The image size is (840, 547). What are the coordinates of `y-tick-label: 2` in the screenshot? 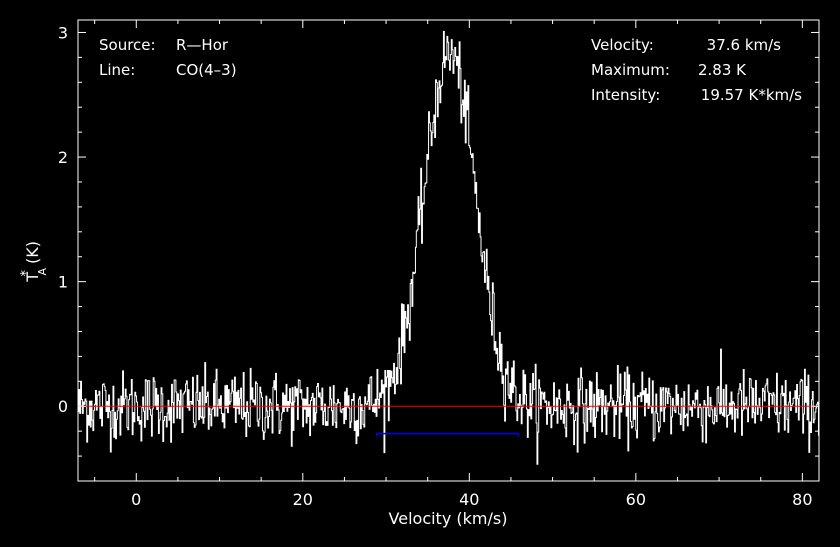 It's located at (63, 157).